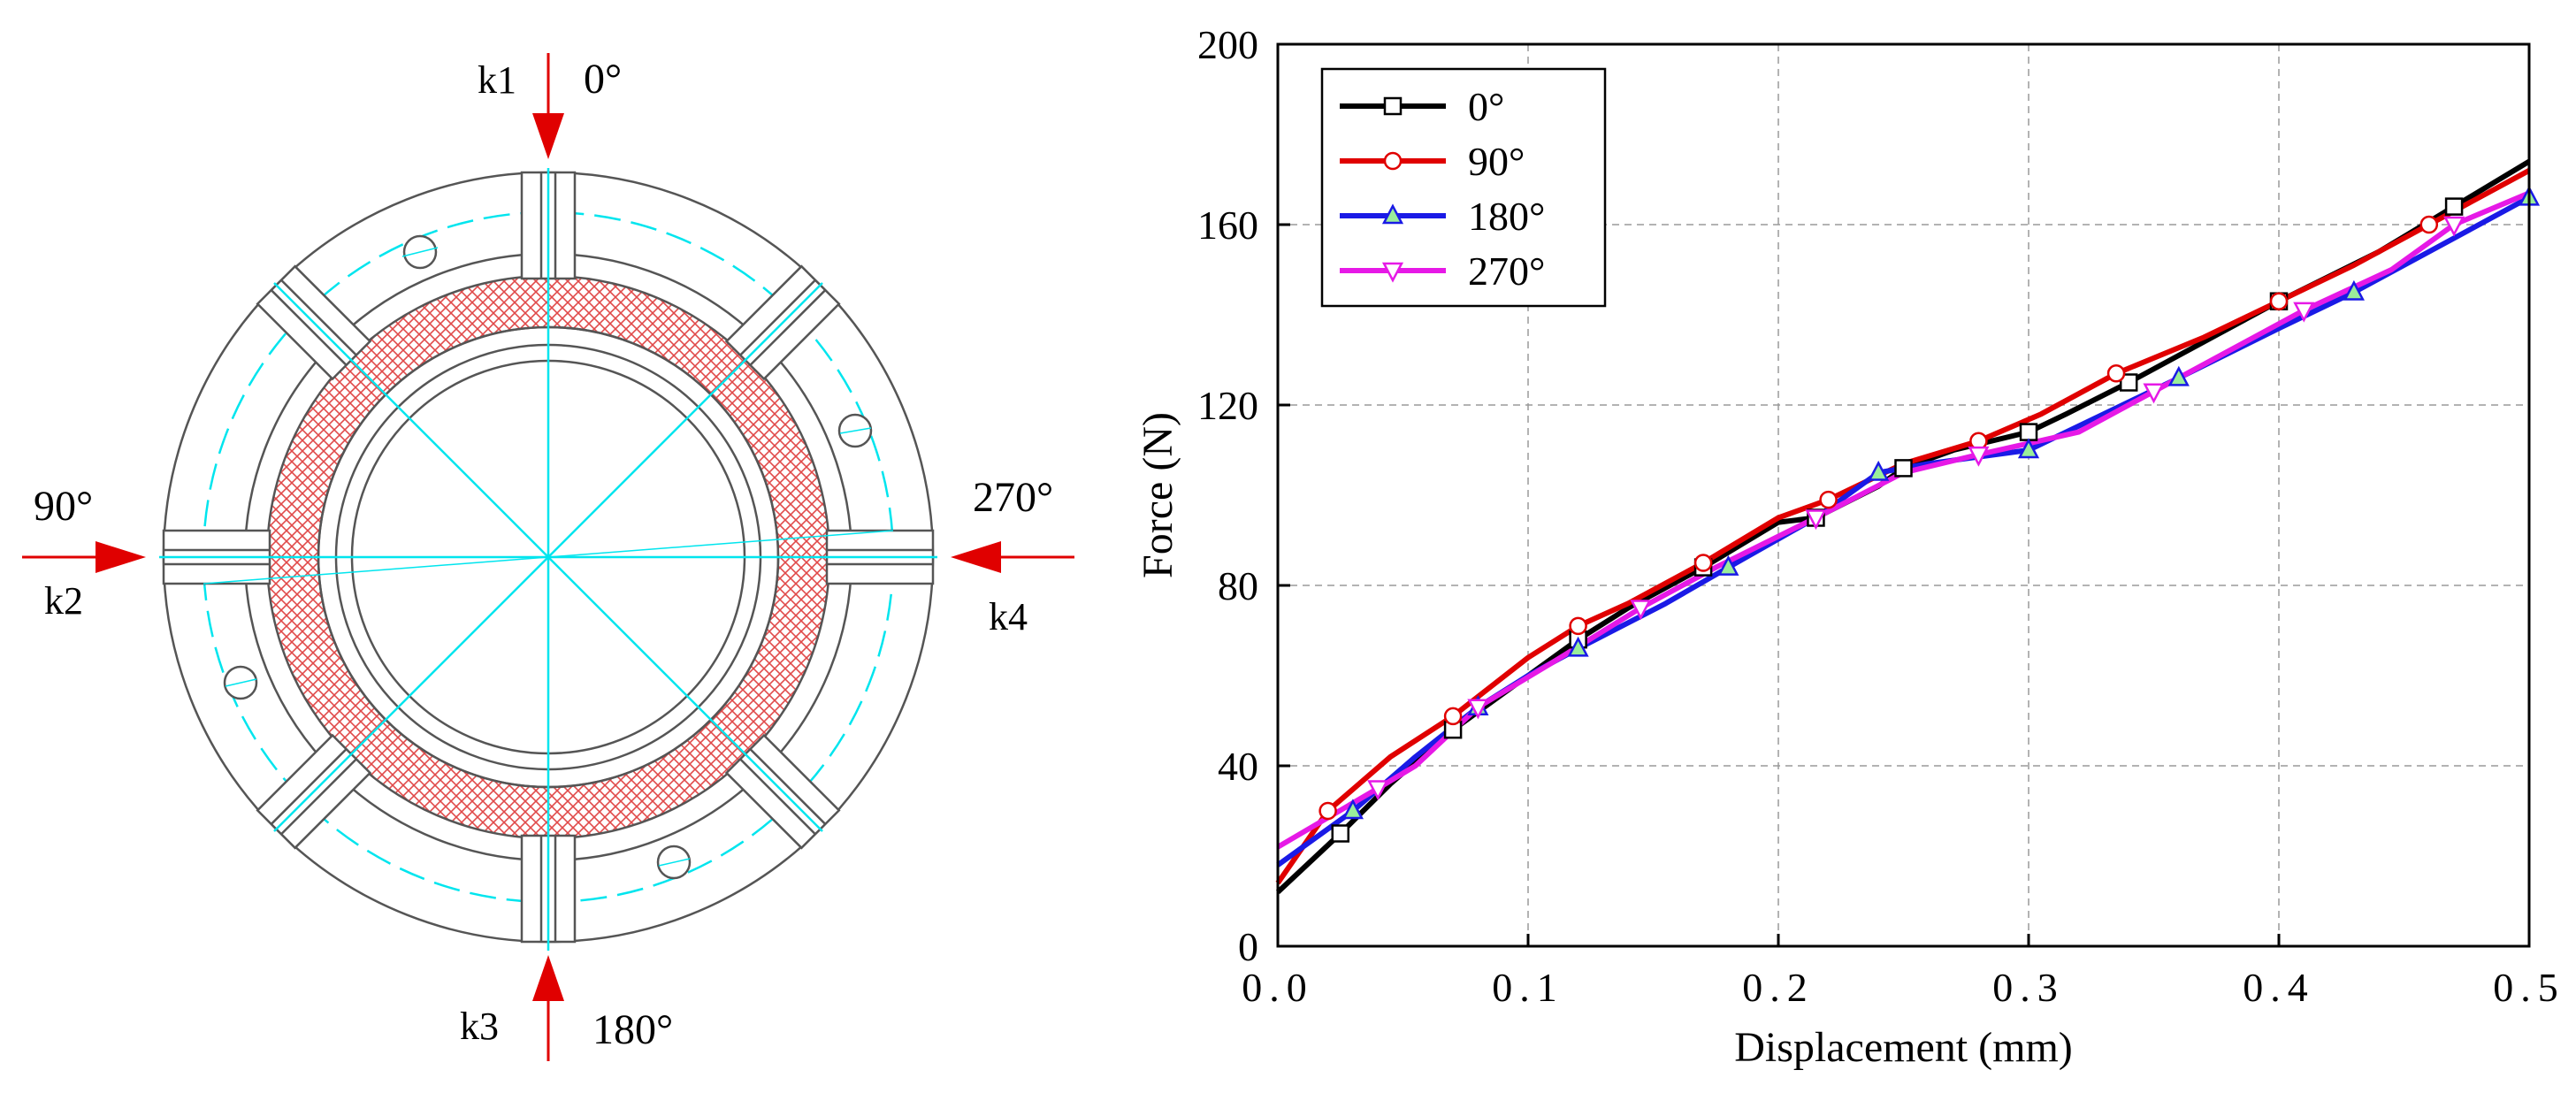 The image size is (2576, 1093). I want to click on angle-label-90: 90°, so click(63, 507).